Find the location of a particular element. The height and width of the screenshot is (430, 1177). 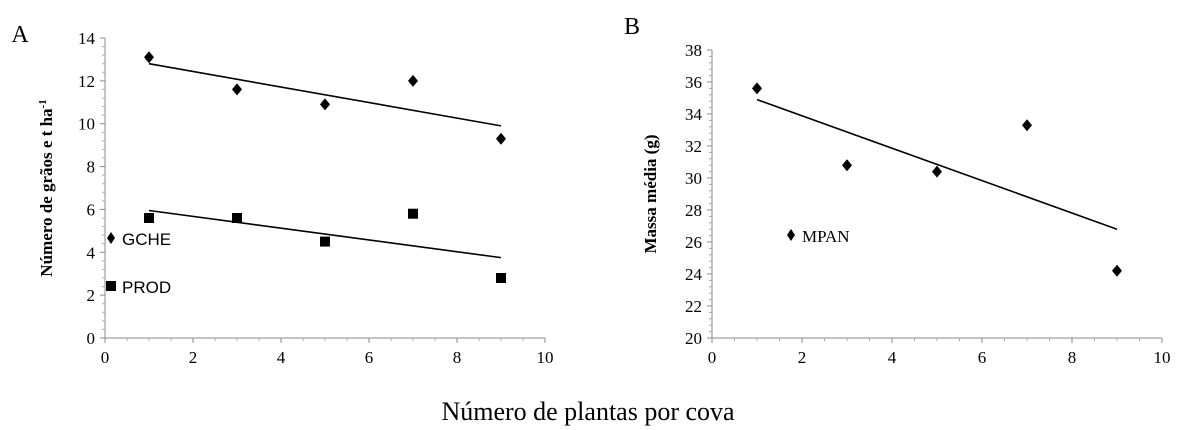

trendline-mpan is located at coordinates (937, 164).